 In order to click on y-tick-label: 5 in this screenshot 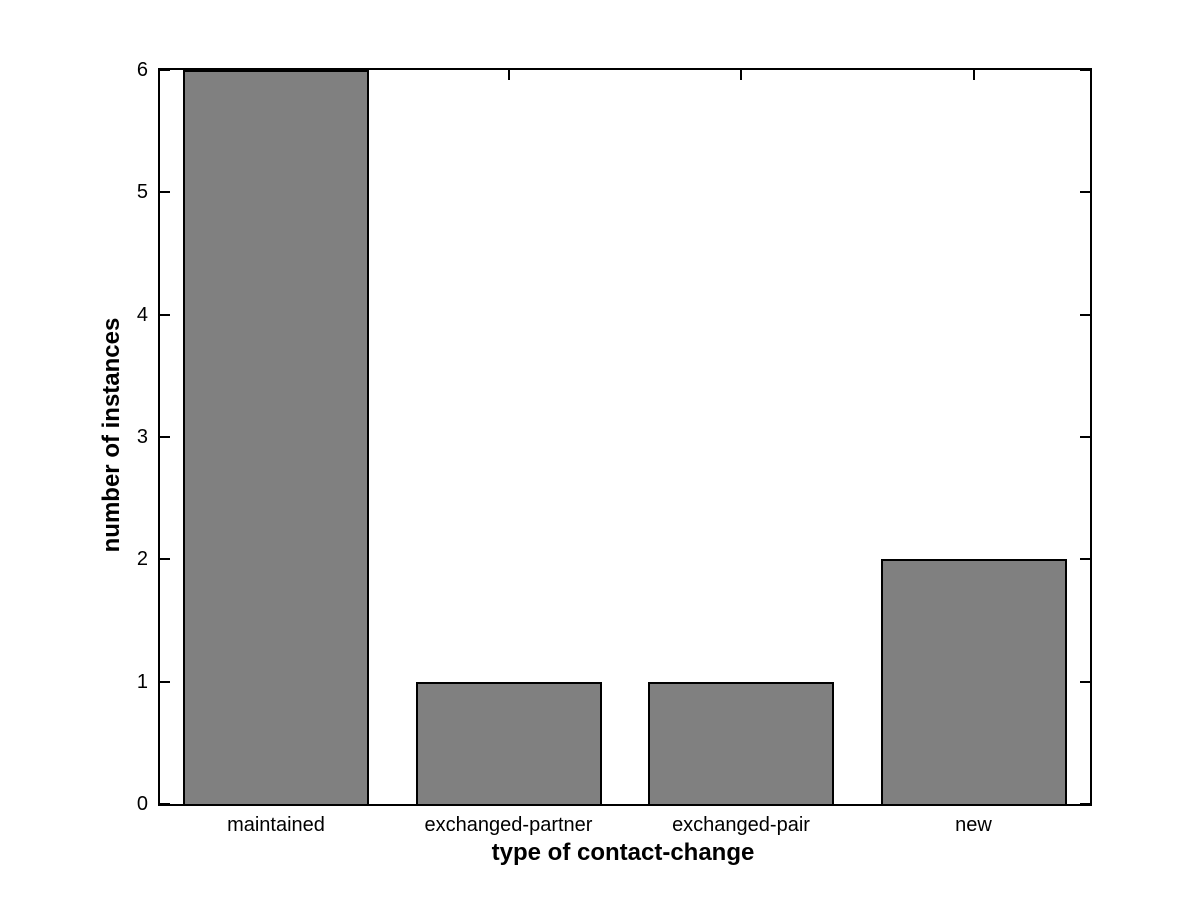, I will do `click(142, 192)`.